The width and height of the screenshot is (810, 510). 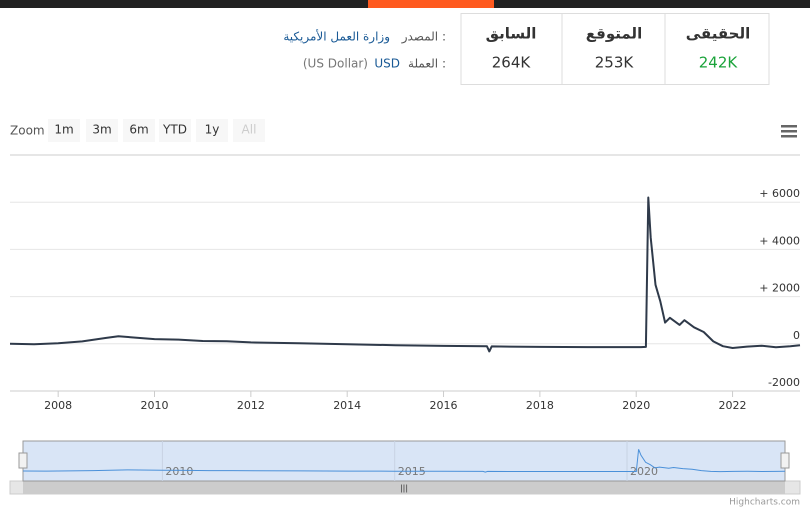 I want to click on zoom-button: 1y, so click(x=212, y=130).